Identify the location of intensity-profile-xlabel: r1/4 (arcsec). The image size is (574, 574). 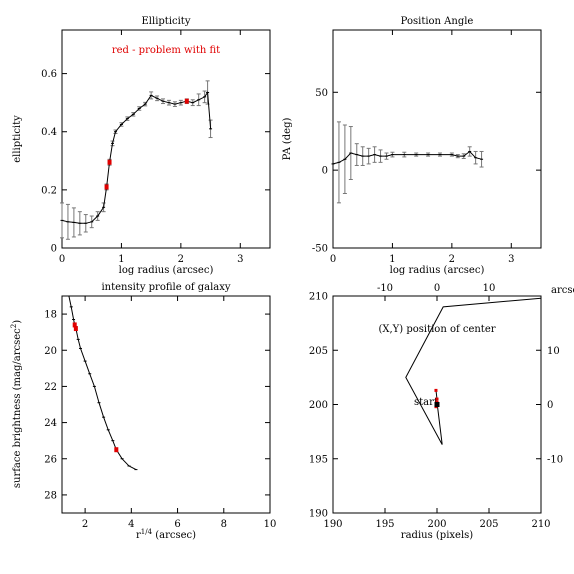
(166, 534).